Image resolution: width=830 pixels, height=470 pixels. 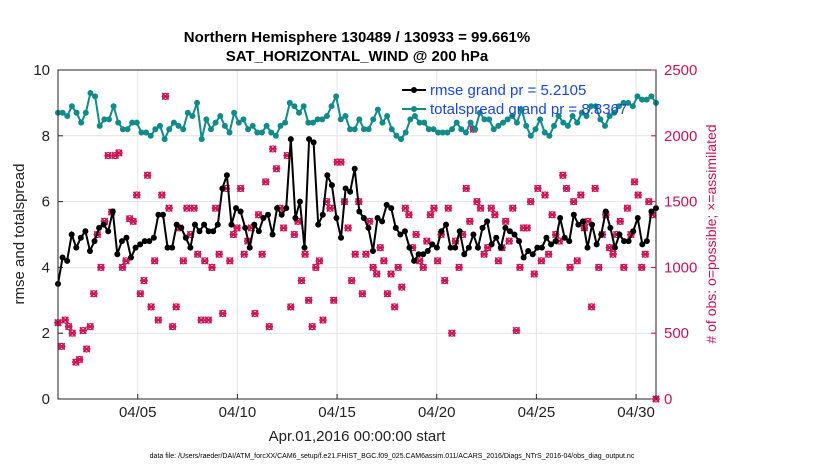 I want to click on legend-entry-totalspread: totalspread grand pr = 8.8367, so click(x=528, y=109).